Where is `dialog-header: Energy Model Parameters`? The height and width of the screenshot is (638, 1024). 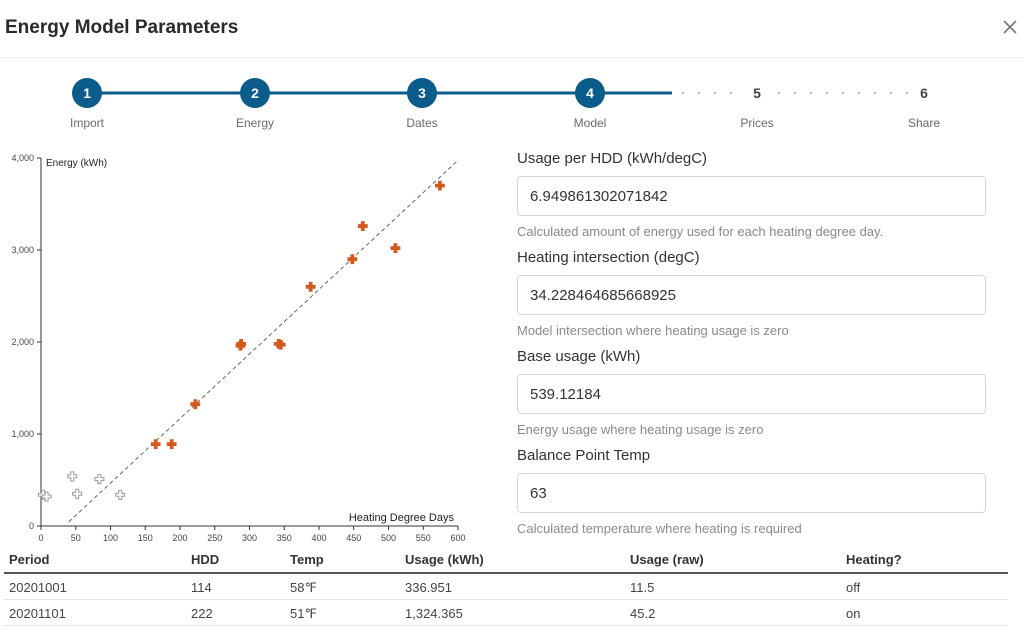 dialog-header: Energy Model Parameters is located at coordinates (512, 29).